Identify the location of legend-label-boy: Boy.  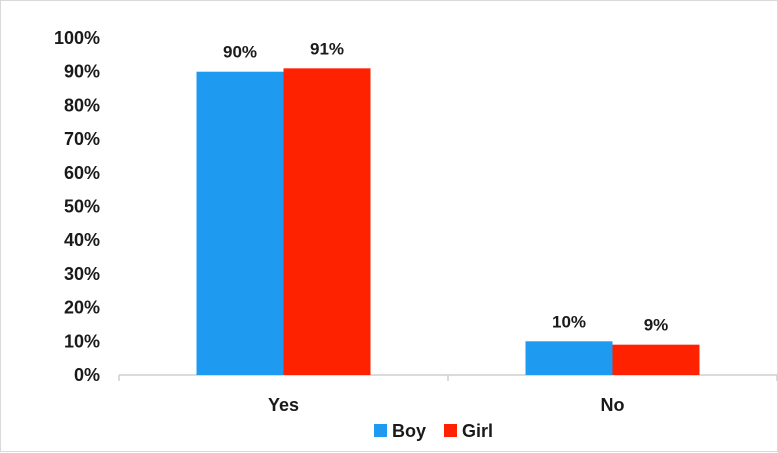
(409, 431).